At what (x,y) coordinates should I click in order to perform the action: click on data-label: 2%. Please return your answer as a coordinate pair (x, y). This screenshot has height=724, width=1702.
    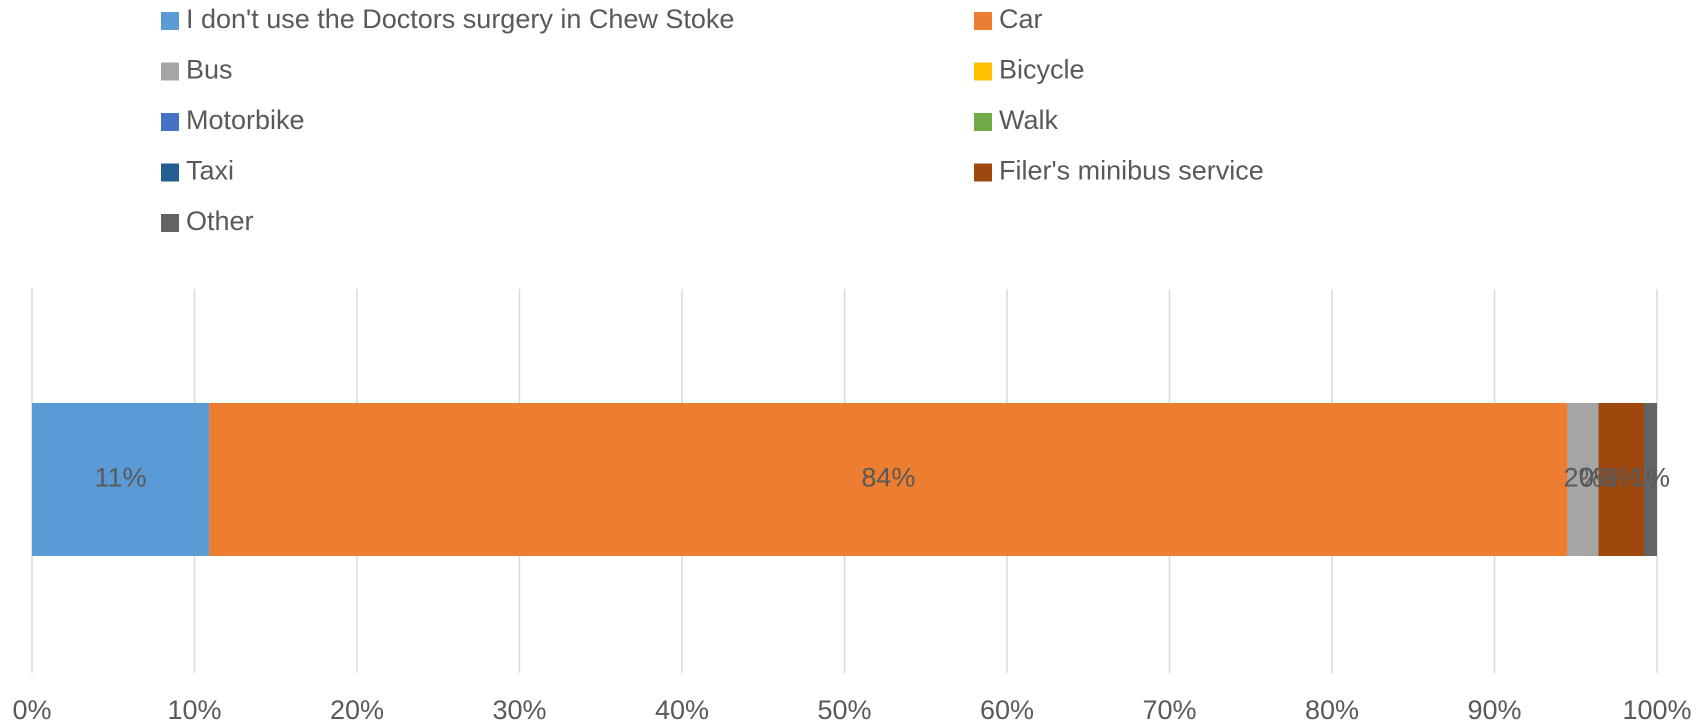
    Looking at the image, I should click on (1583, 478).